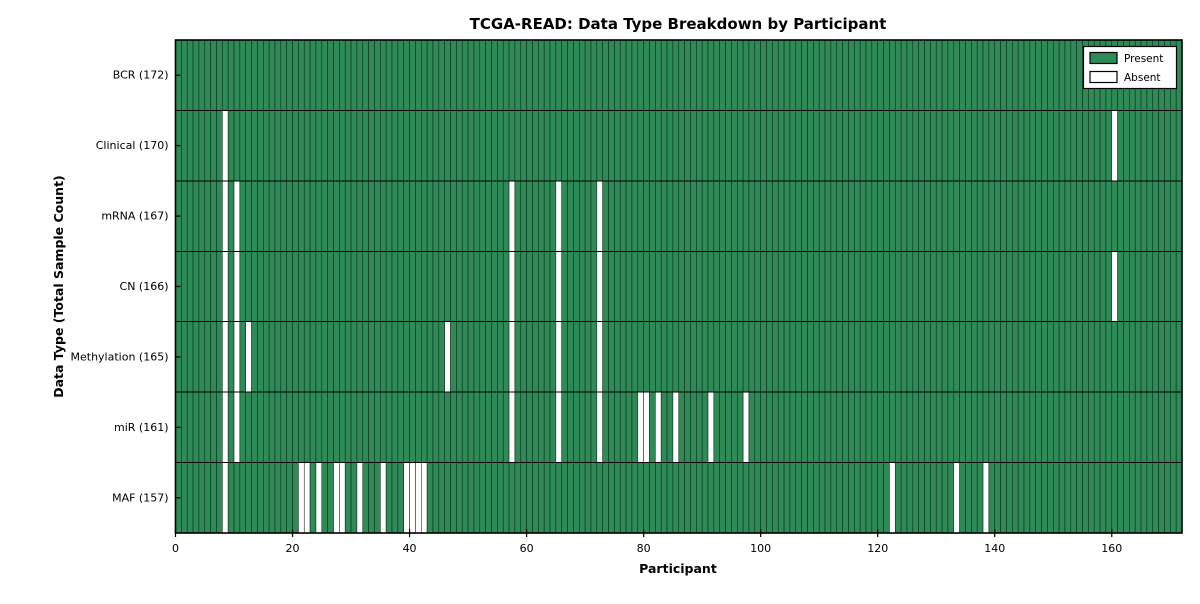  What do you see at coordinates (869, 357) in the screenshot?
I see `cell-Methylation-p118` at bounding box center [869, 357].